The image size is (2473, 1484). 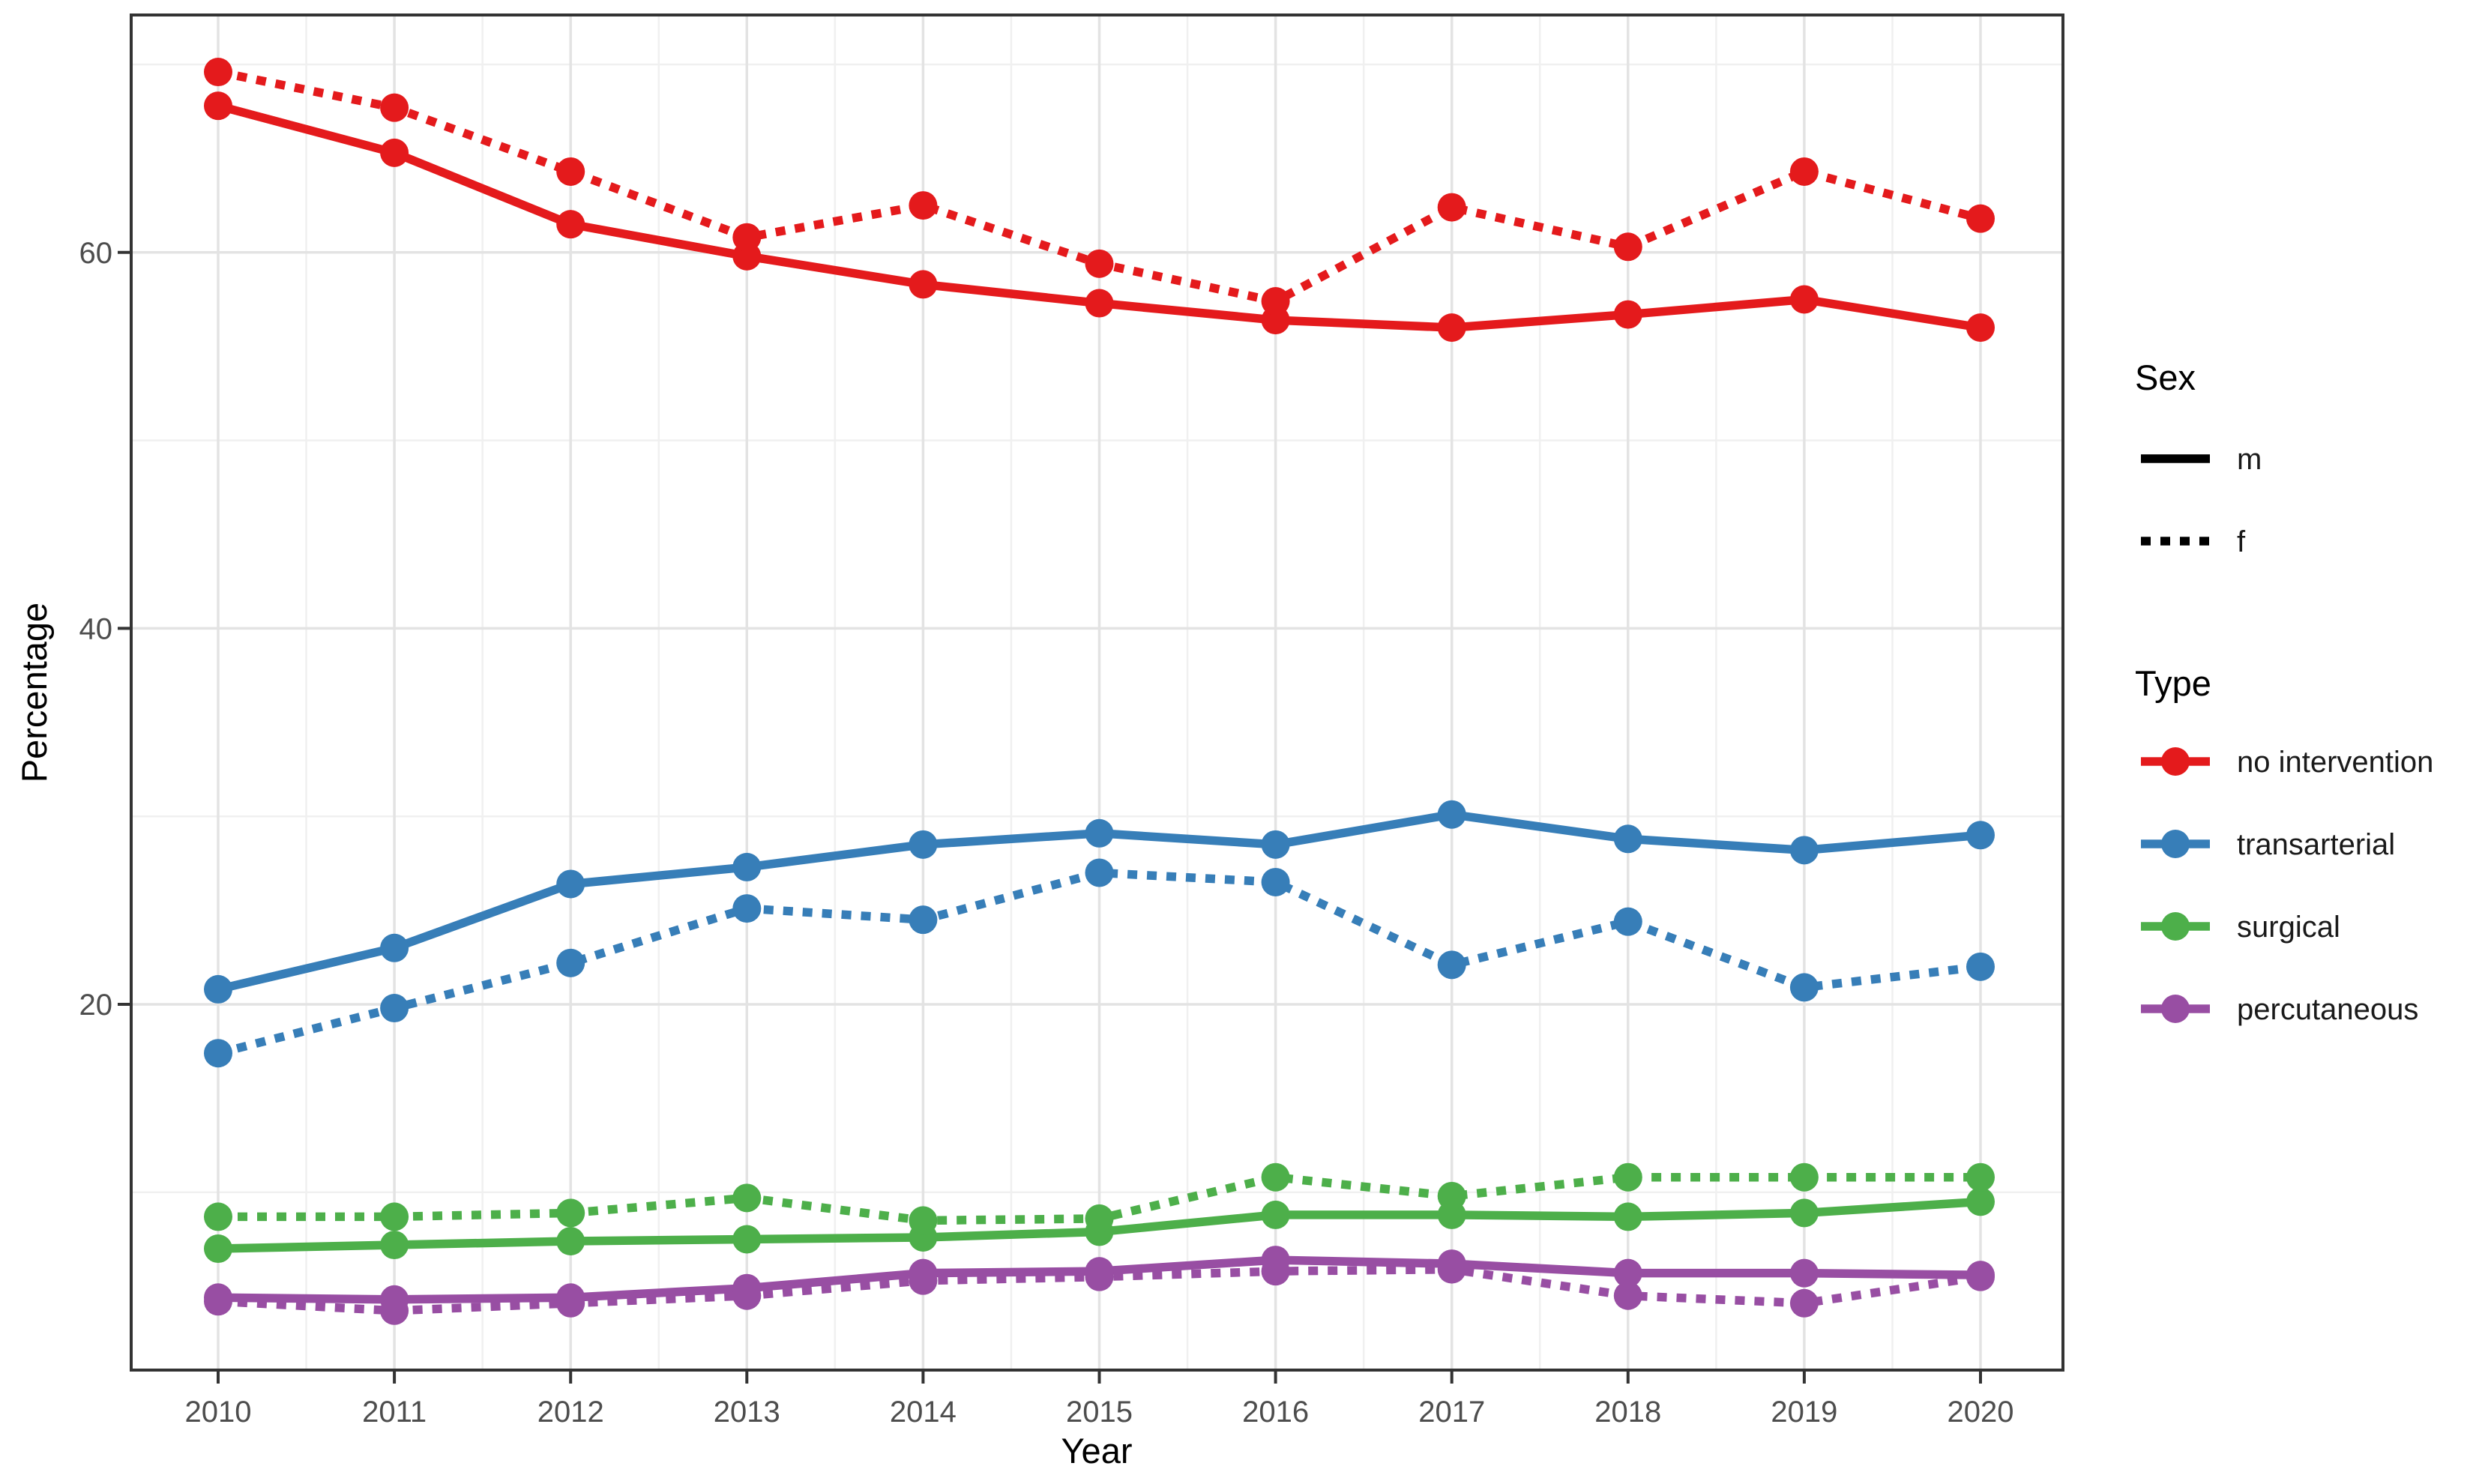 What do you see at coordinates (570, 1412) in the screenshot?
I see `x-tick-label: 2012` at bounding box center [570, 1412].